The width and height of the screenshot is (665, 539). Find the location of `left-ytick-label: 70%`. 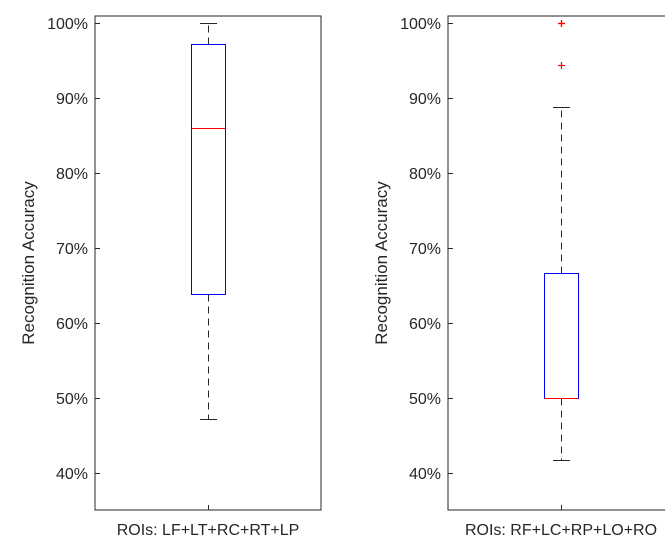

left-ytick-label: 70% is located at coordinates (72, 249).